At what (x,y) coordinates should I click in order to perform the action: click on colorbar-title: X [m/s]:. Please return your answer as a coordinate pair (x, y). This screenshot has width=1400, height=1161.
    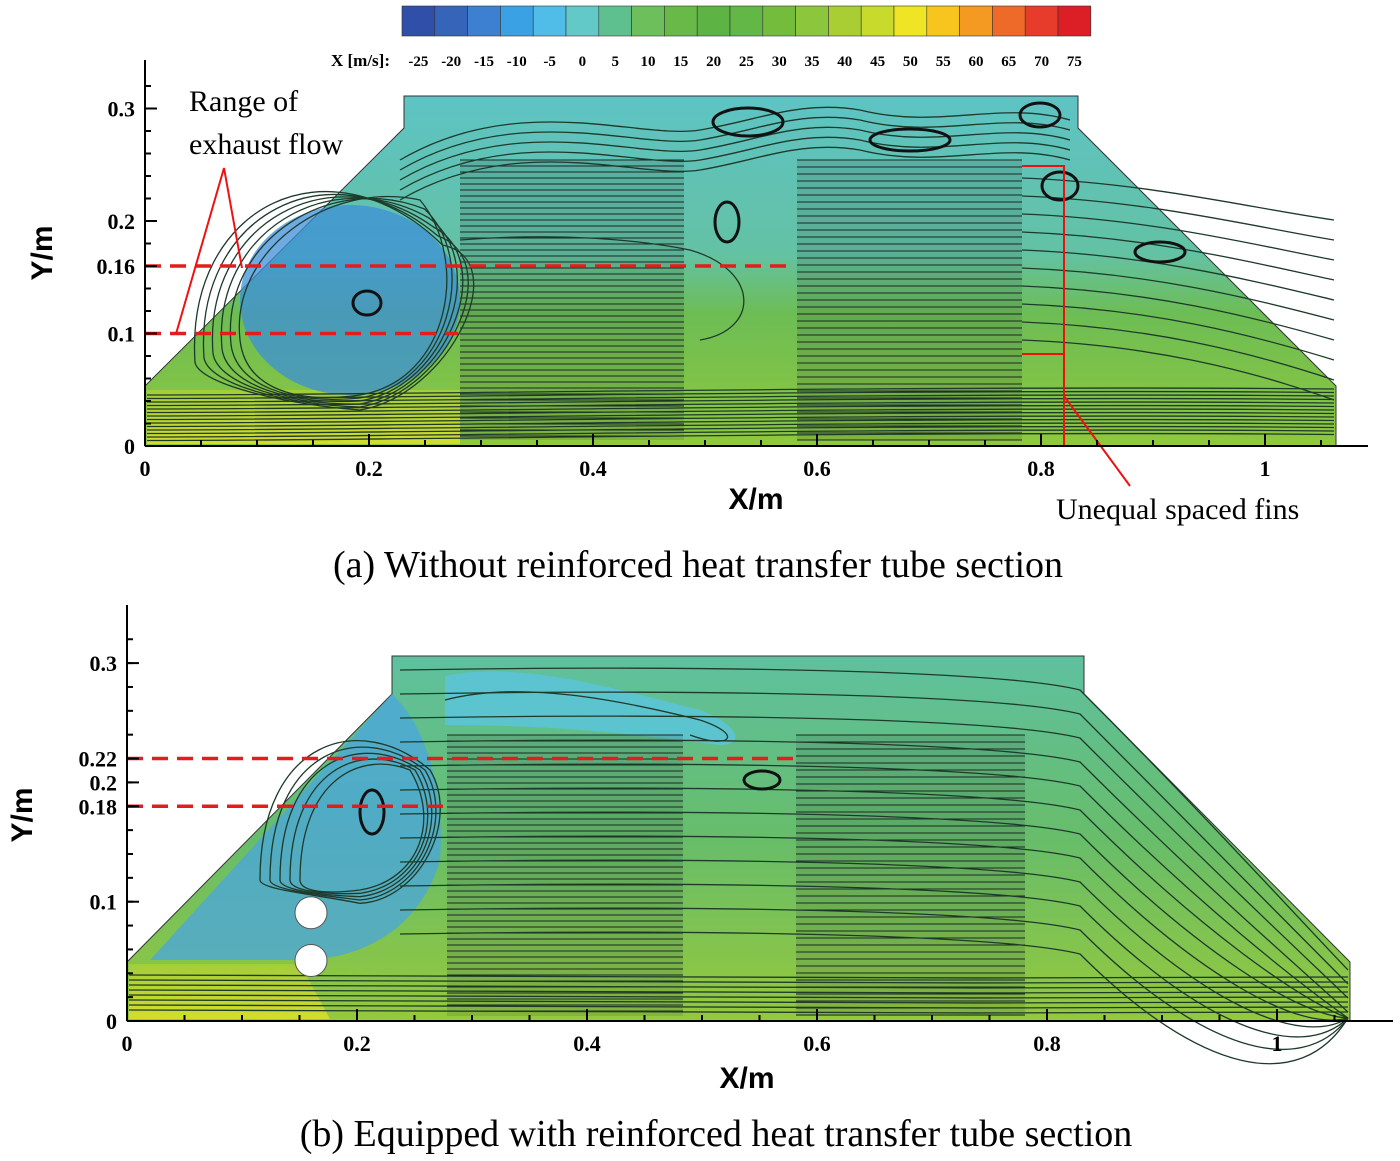
    Looking at the image, I should click on (360, 60).